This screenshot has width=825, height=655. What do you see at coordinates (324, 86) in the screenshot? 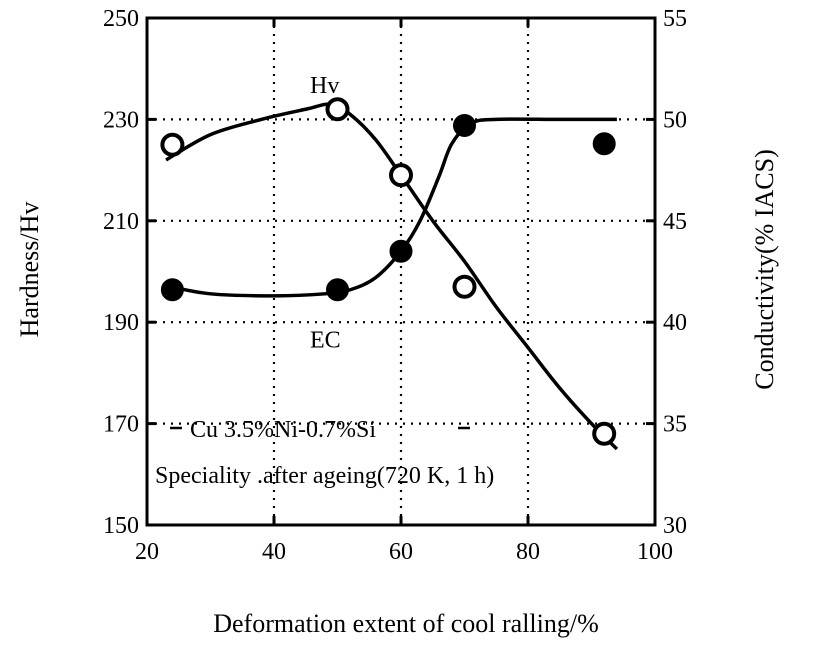
I see `annotation-0: Hv` at bounding box center [324, 86].